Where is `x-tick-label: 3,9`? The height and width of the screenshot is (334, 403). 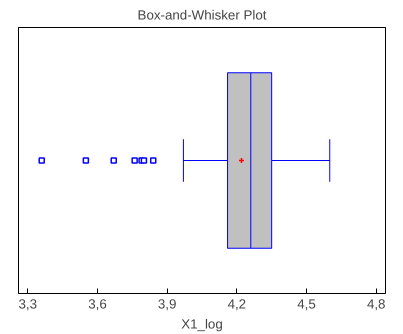 x-tick-label: 3,9 is located at coordinates (167, 304).